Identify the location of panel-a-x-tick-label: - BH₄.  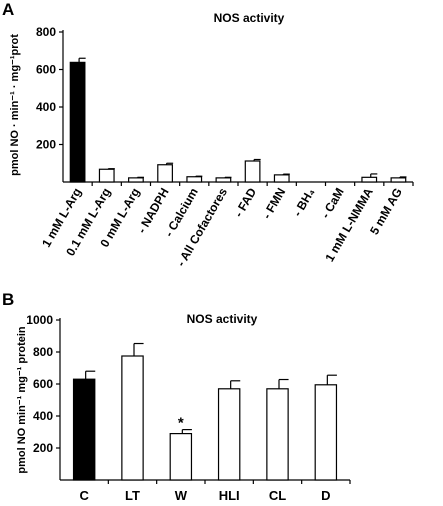
(303, 202).